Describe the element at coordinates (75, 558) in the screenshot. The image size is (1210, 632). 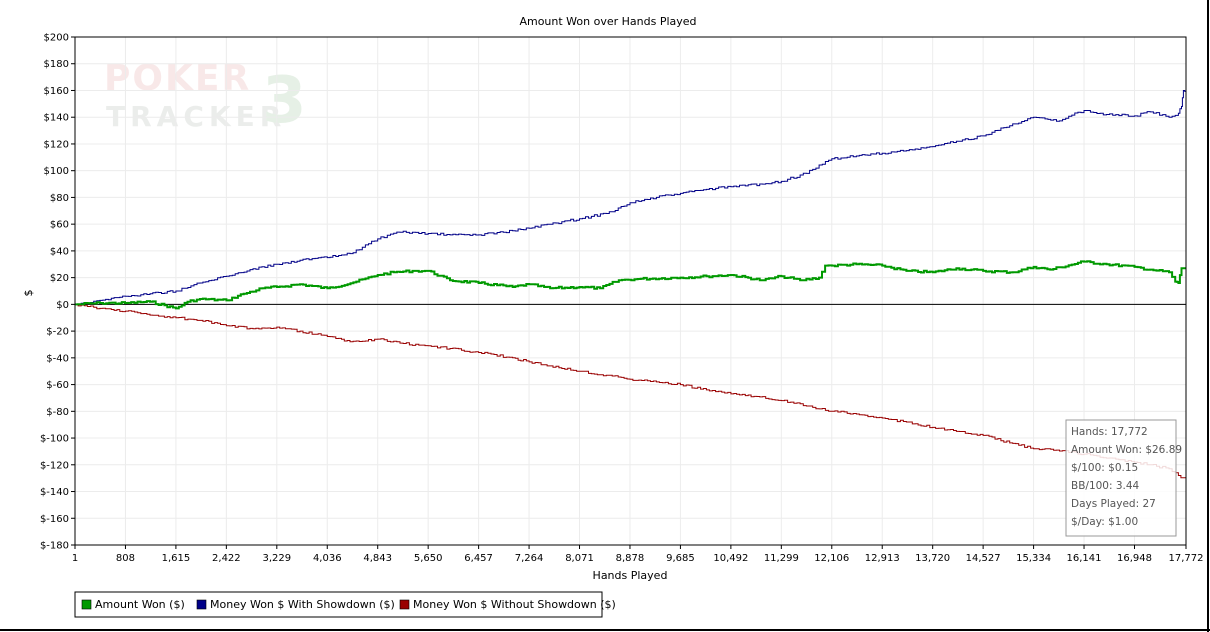
I see `x-tick-label: 1` at that location.